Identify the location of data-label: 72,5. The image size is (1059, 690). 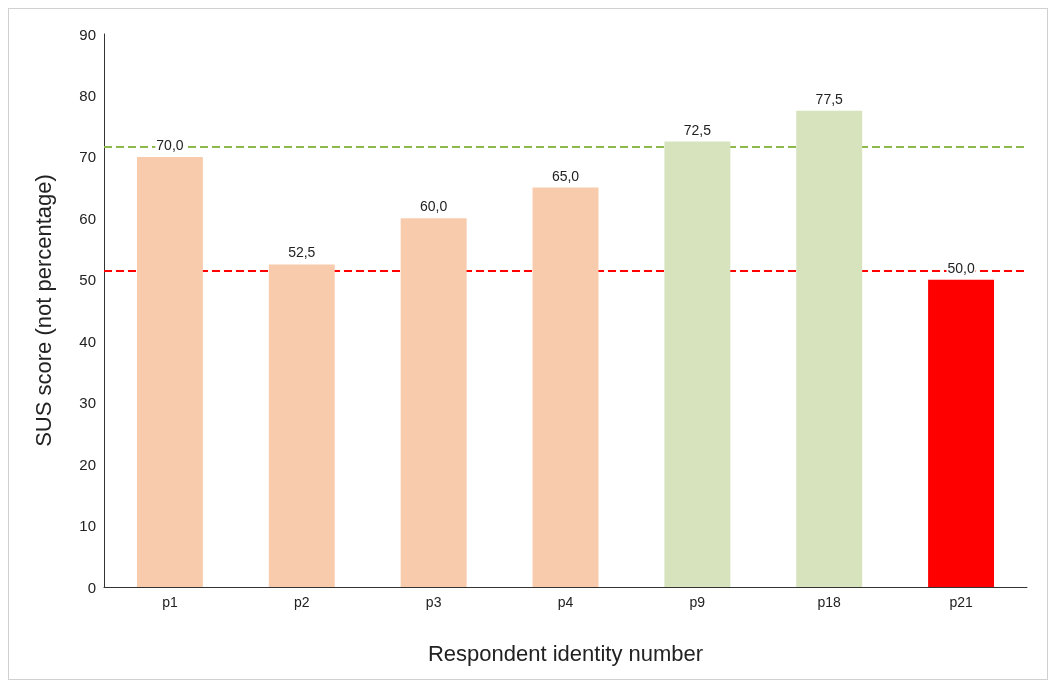
(697, 129).